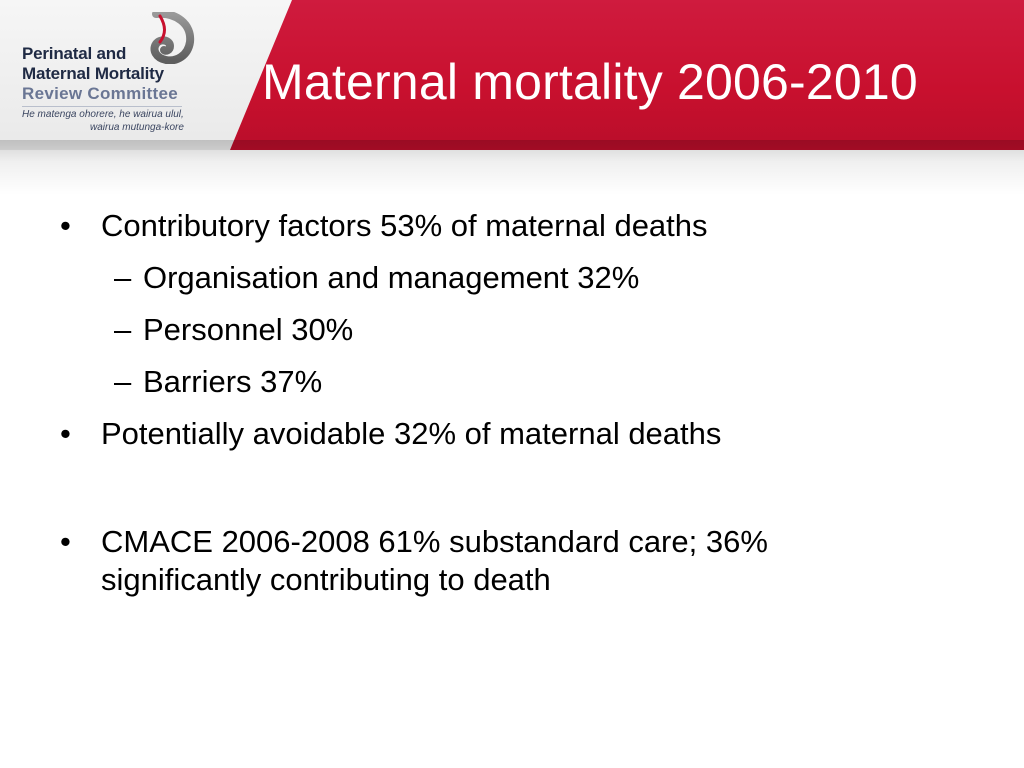 Image resolution: width=1024 pixels, height=768 pixels. Describe the element at coordinates (74, 53) in the screenshot. I see `logo-text-line1: Perinatal and` at that location.